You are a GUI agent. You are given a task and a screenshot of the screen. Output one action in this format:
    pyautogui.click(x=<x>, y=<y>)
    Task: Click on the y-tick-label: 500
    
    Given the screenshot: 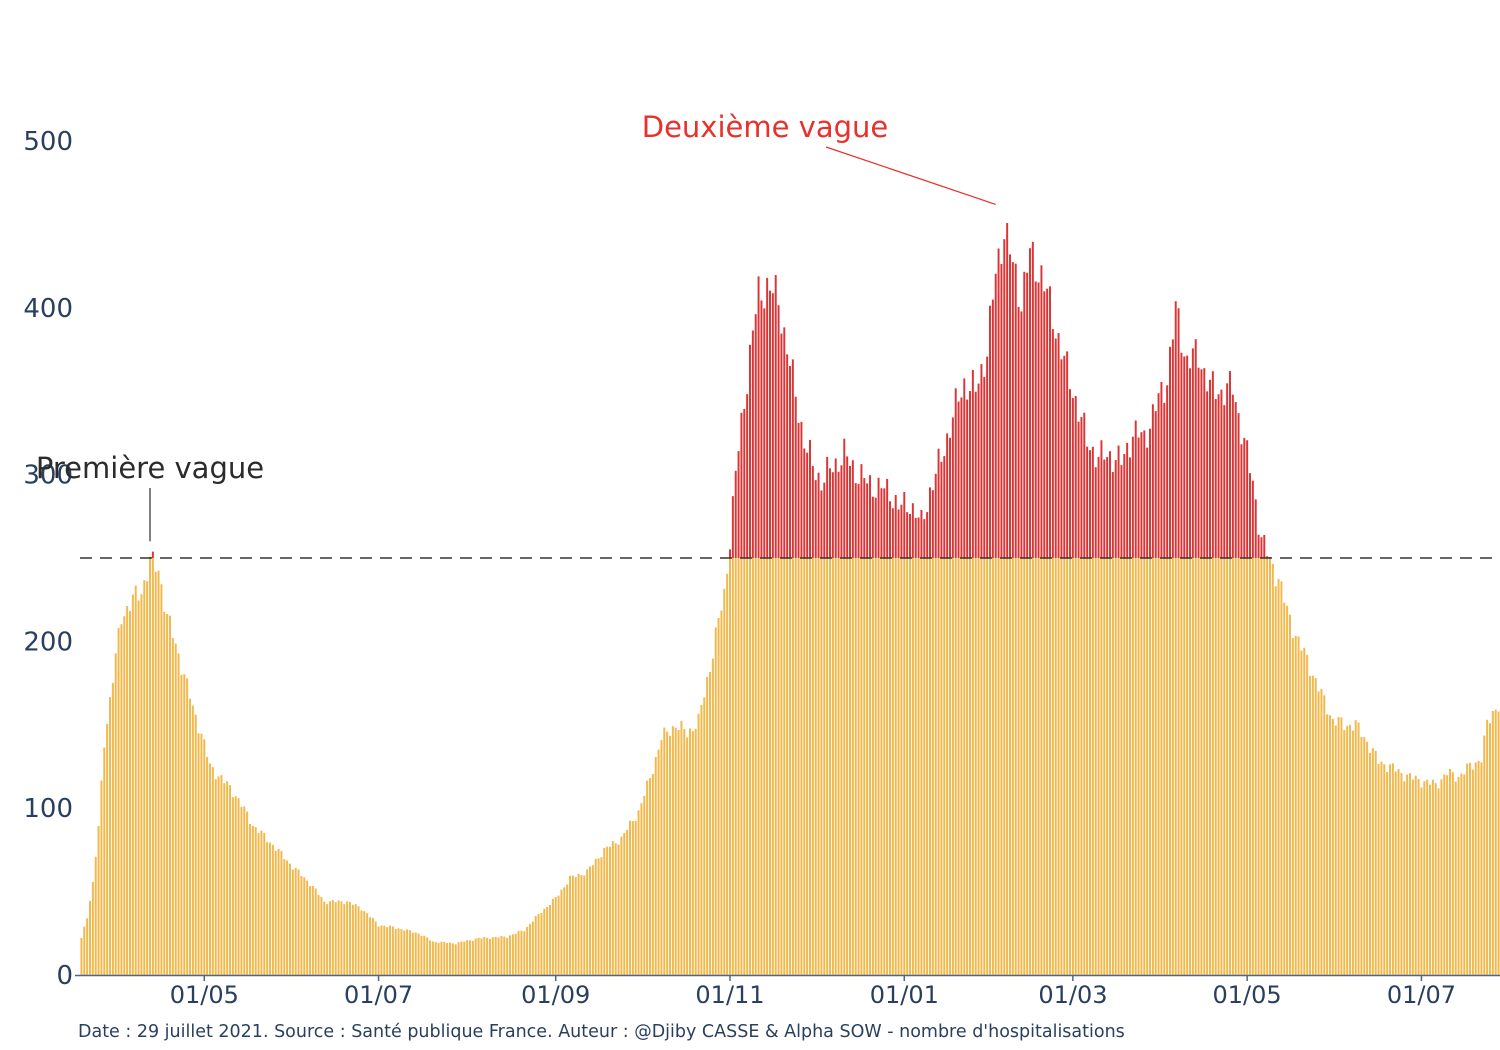 What is the action you would take?
    pyautogui.click(x=48, y=142)
    